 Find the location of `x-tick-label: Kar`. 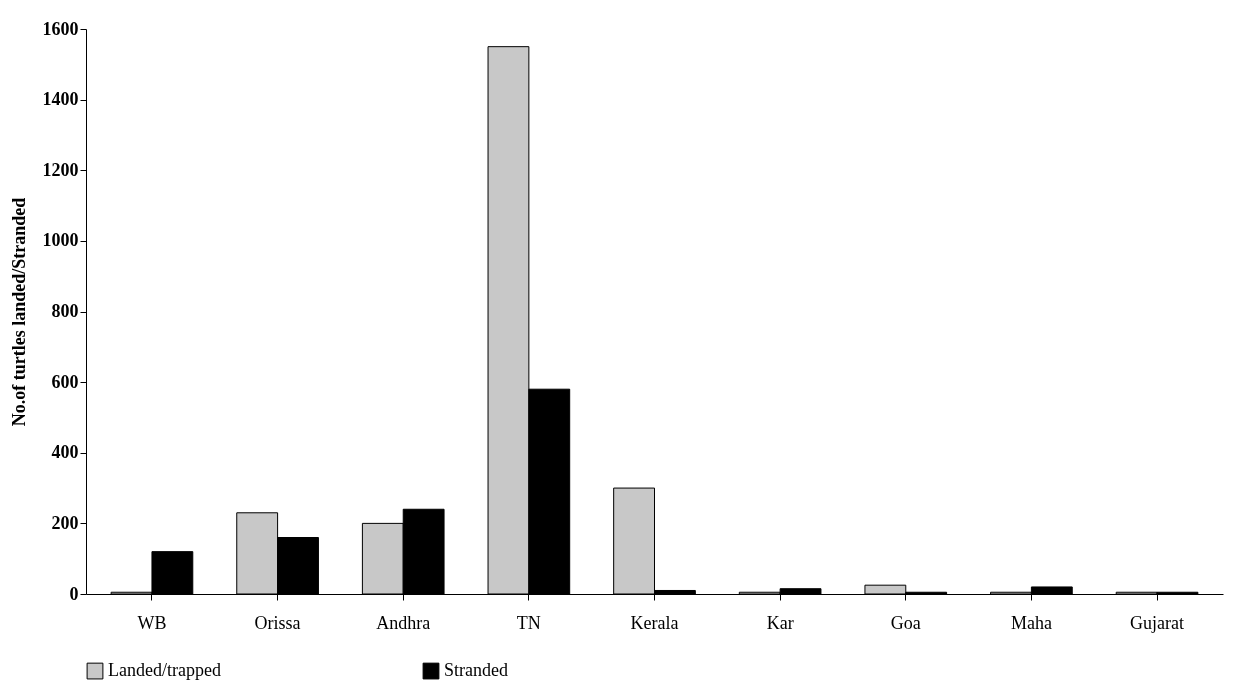

x-tick-label: Kar is located at coordinates (780, 622).